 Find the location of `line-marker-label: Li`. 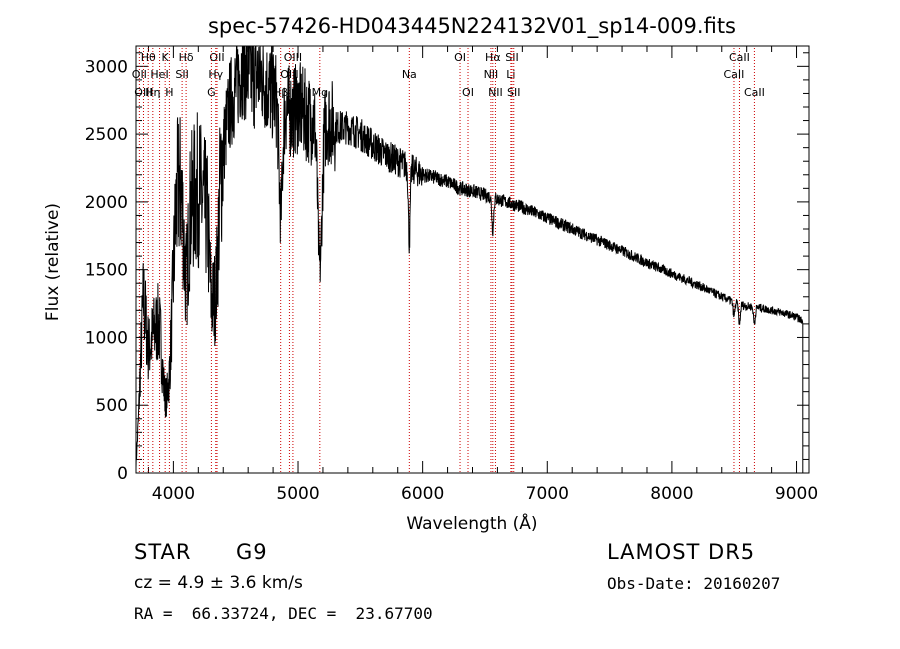

line-marker-label: Li is located at coordinates (510, 74).